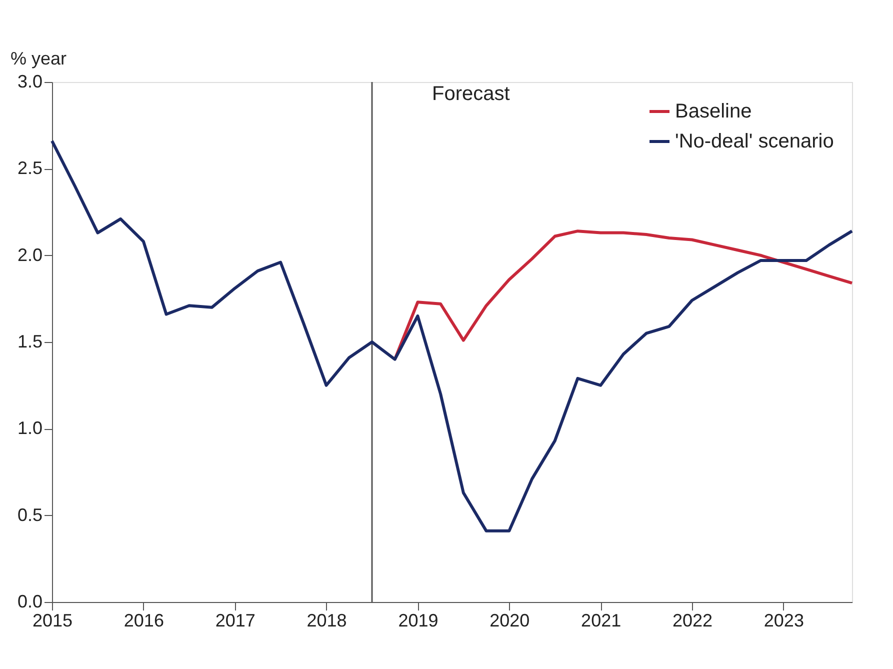 The image size is (893, 669). I want to click on x-tick-label: 2022, so click(692, 620).